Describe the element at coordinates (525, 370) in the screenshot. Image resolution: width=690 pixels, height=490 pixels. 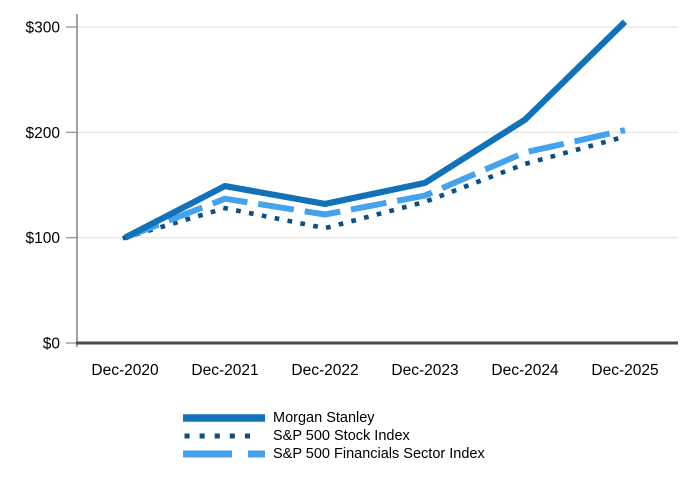
I see `x-axis-label: Dec-2024` at that location.